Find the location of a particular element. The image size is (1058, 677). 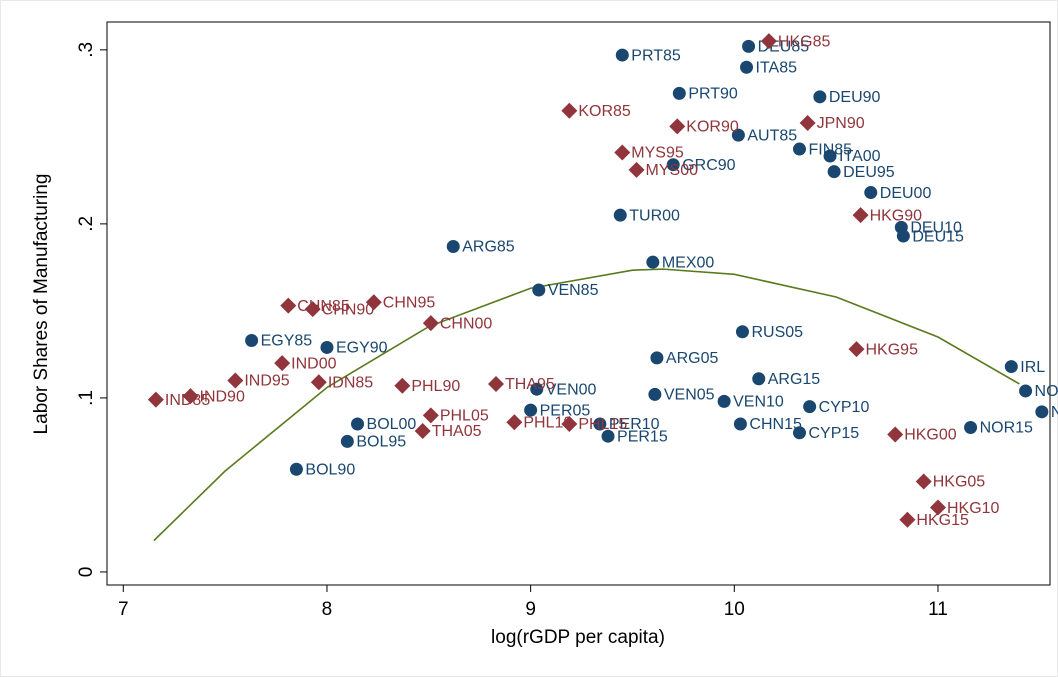

point-label: PRT85 is located at coordinates (656, 55).